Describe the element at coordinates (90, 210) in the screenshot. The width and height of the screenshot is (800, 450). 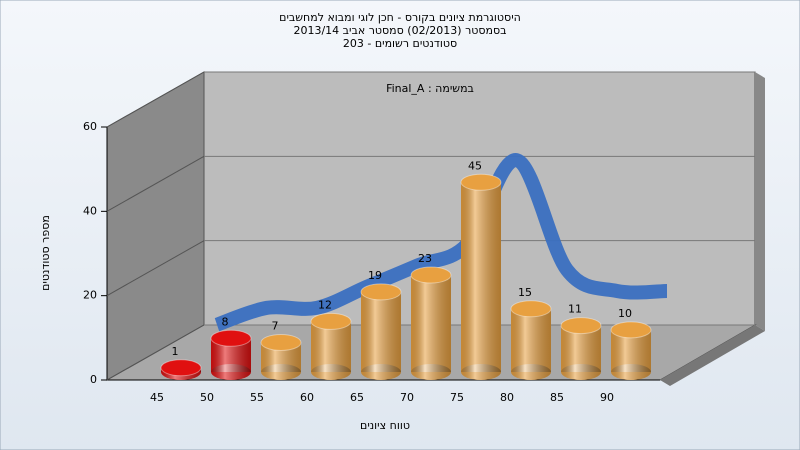
I see `y-tick-label: 40` at that location.